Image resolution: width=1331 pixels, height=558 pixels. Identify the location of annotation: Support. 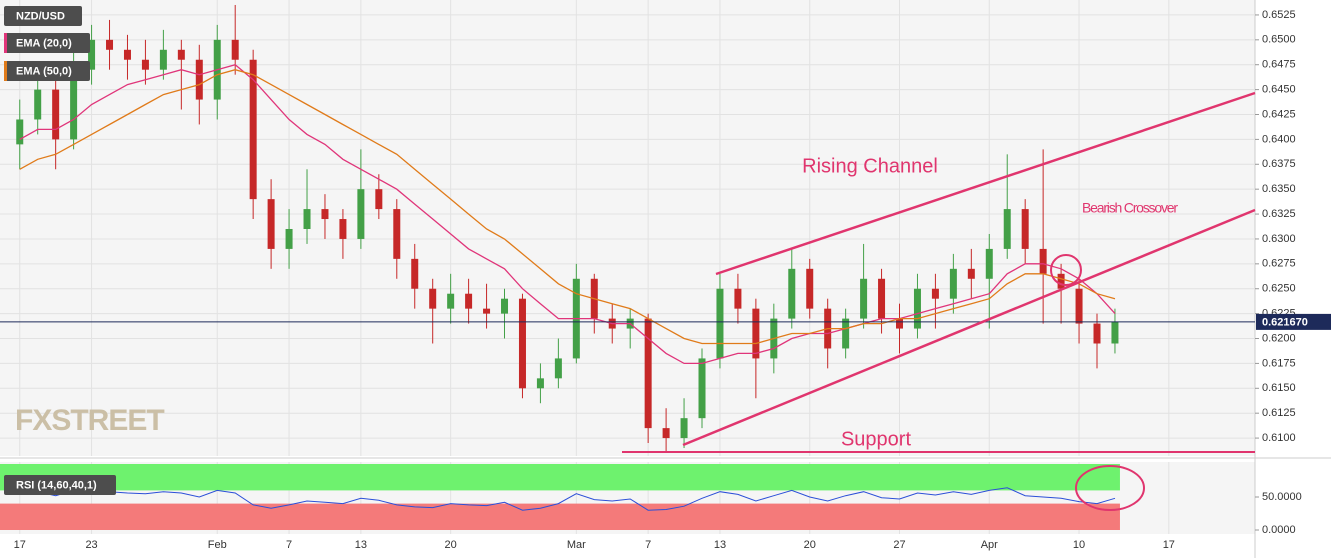
(876, 439).